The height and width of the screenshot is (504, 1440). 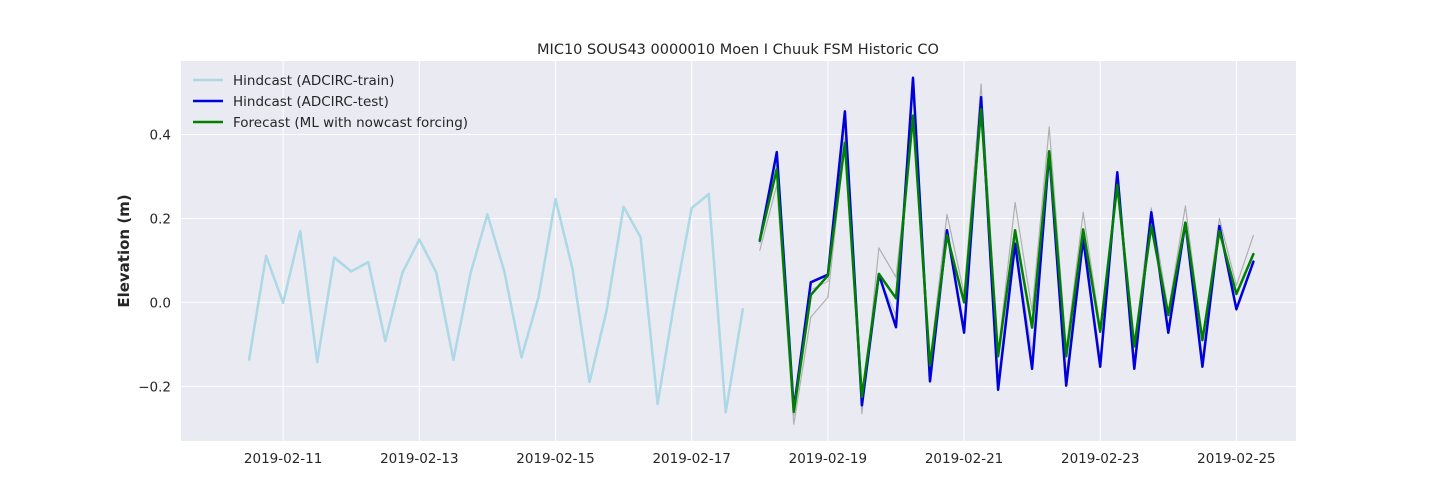 What do you see at coordinates (828, 459) in the screenshot?
I see `x-tick-label: 2019-02-19` at bounding box center [828, 459].